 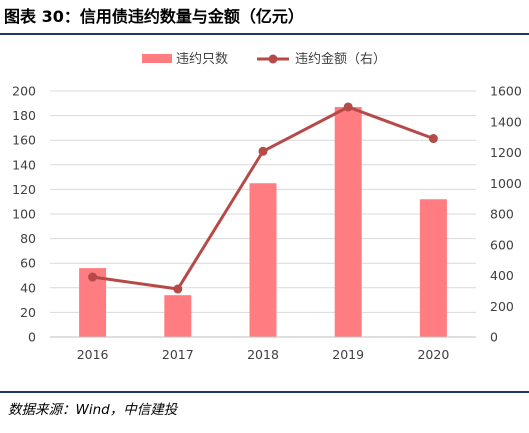 I want to click on y-left-tick-label: 140, so click(x=24, y=164).